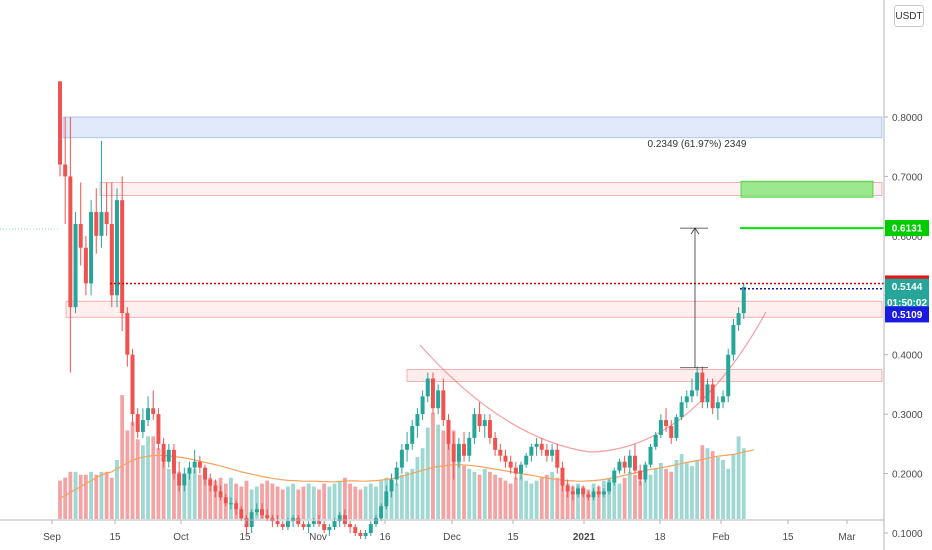 Image resolution: width=932 pixels, height=550 pixels. What do you see at coordinates (644, 375) in the screenshot?
I see `zone-neckline` at bounding box center [644, 375].